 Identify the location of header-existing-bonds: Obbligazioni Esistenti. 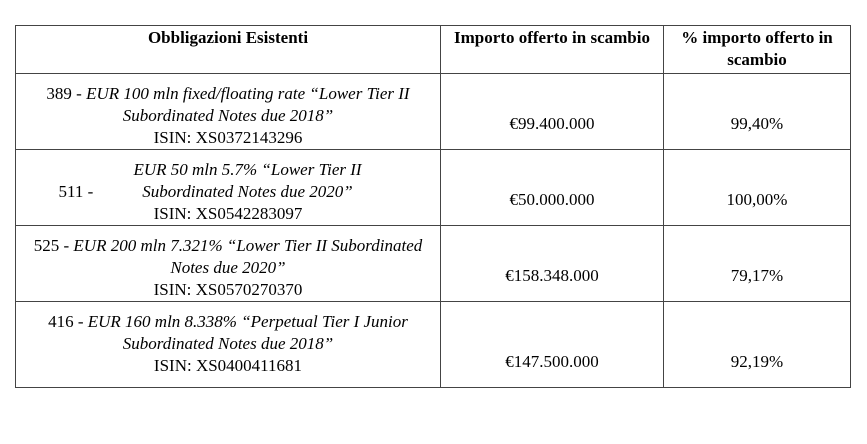
(228, 49).